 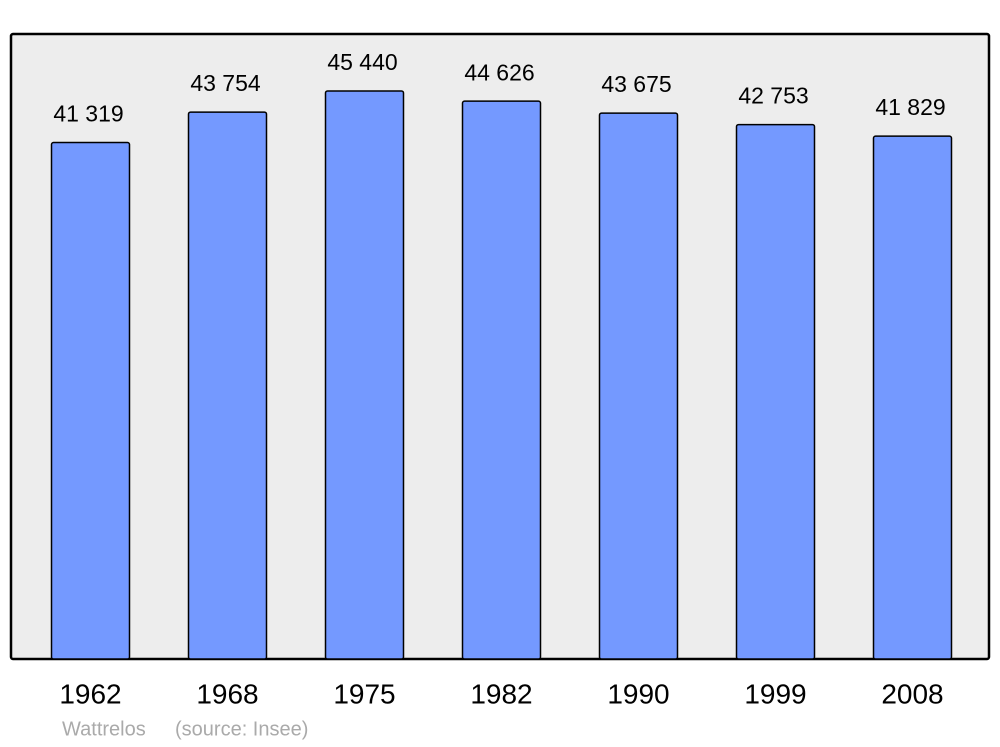 What do you see at coordinates (501, 693) in the screenshot?
I see `x-tick-label: 1982` at bounding box center [501, 693].